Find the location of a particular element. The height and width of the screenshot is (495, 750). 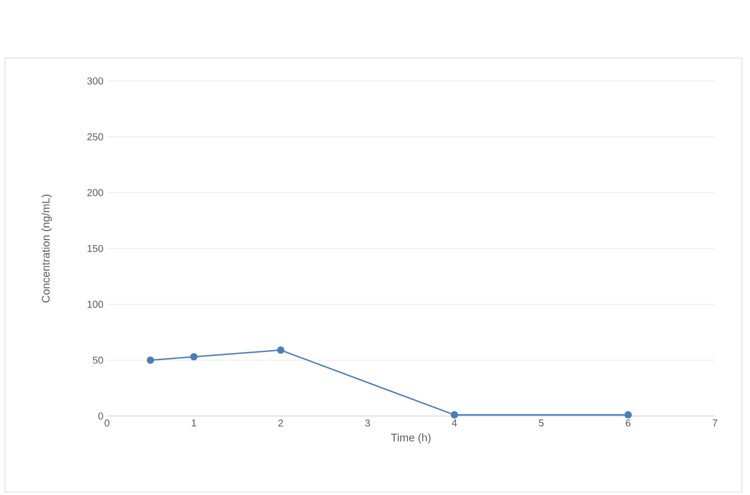

x-tick-label: 6 is located at coordinates (628, 423).